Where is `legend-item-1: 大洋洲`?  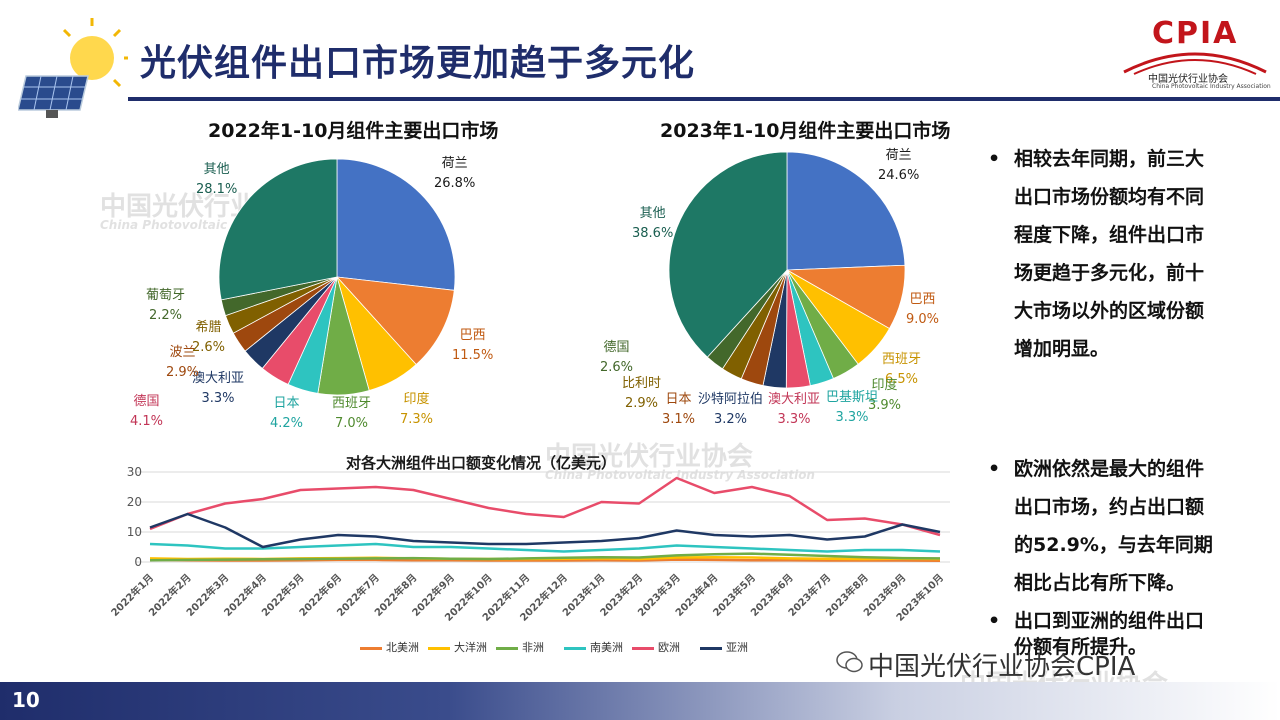 legend-item-1: 大洋洲 is located at coordinates (457, 647).